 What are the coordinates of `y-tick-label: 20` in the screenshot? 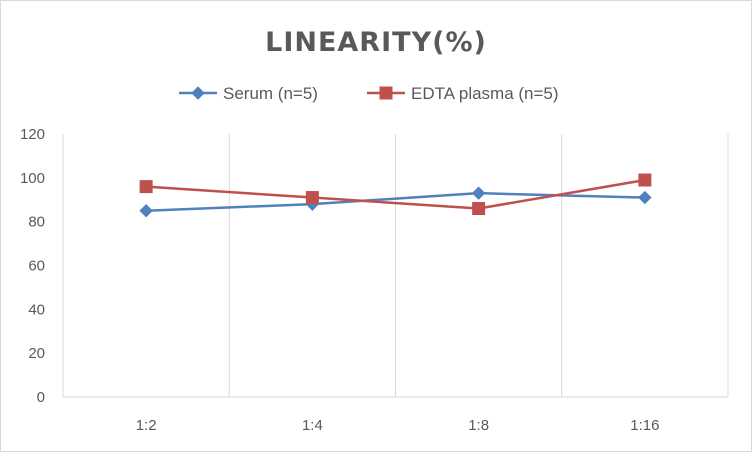 It's located at (36, 353).